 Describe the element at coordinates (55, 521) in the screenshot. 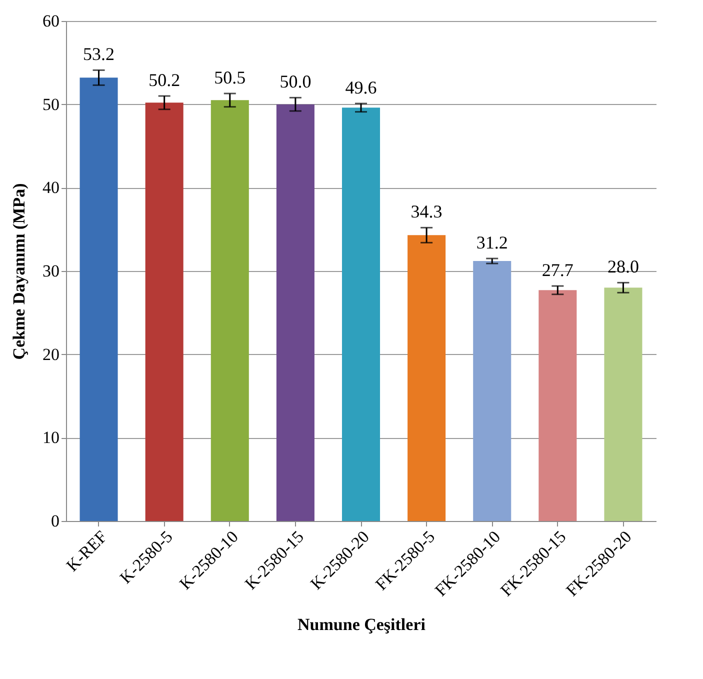

I see `y-tick-label: 0` at that location.